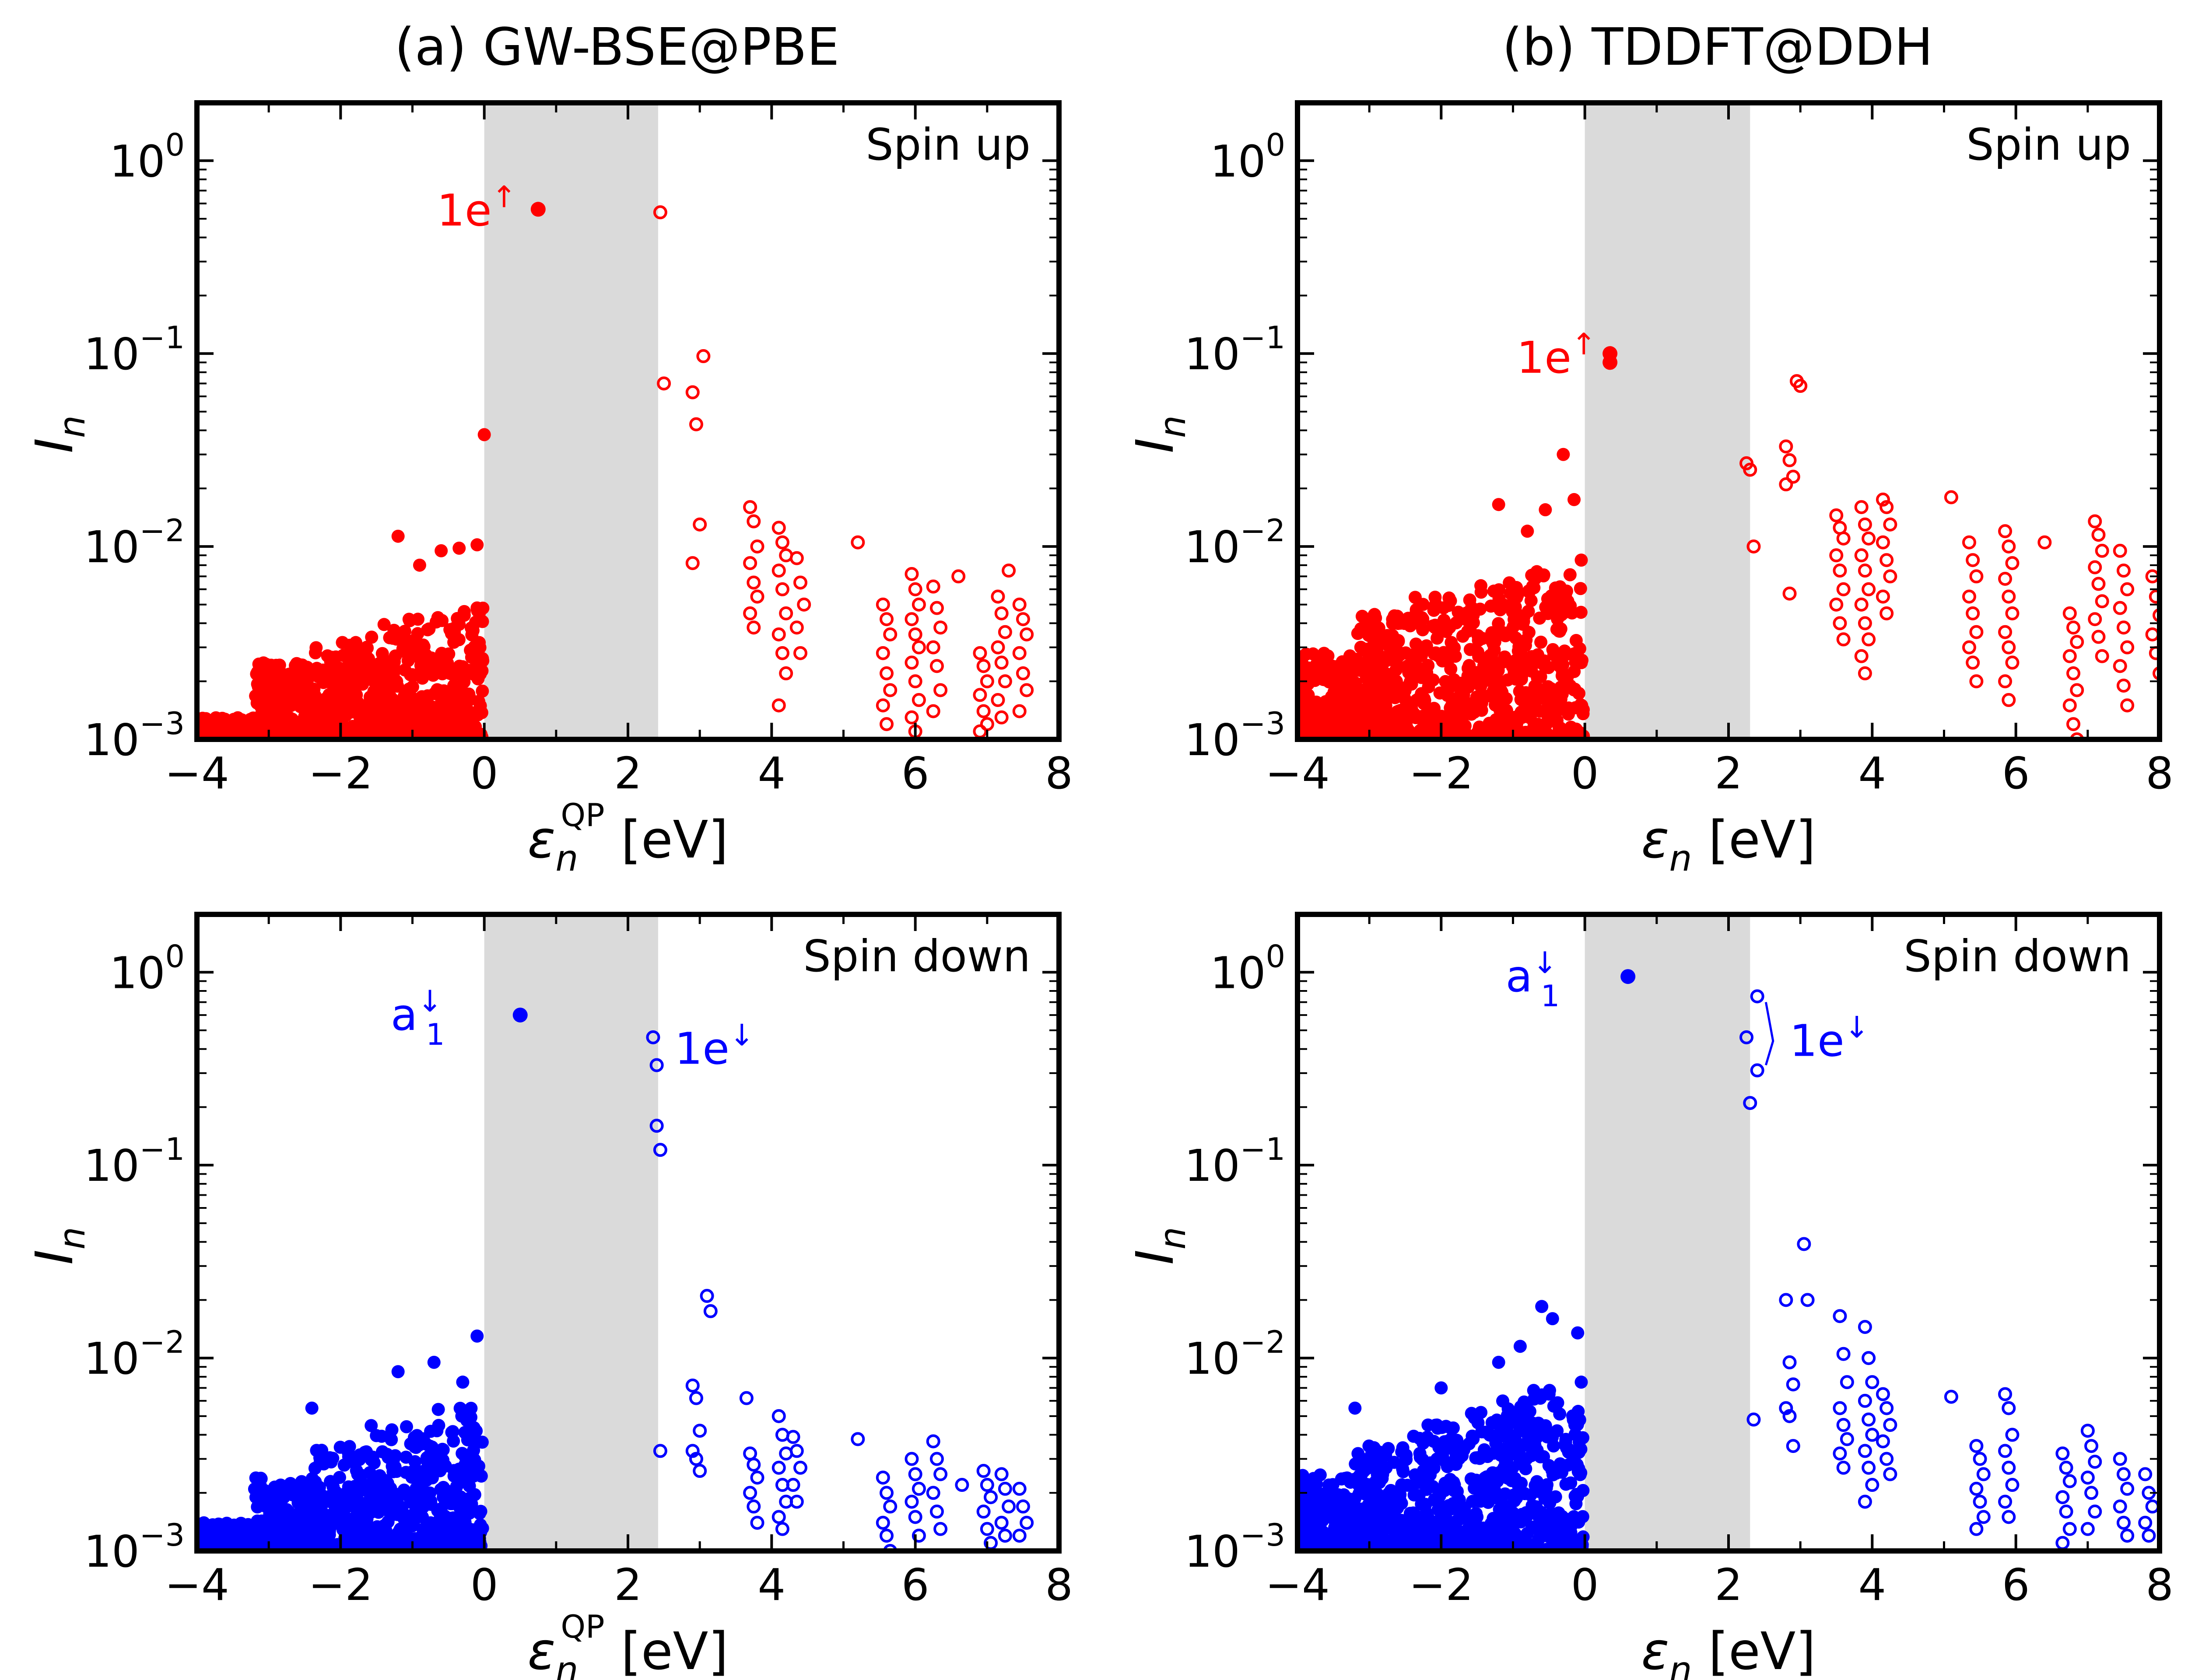  Describe the element at coordinates (1729, 1584) in the screenshot. I see `x-tick-label: 2` at that location.